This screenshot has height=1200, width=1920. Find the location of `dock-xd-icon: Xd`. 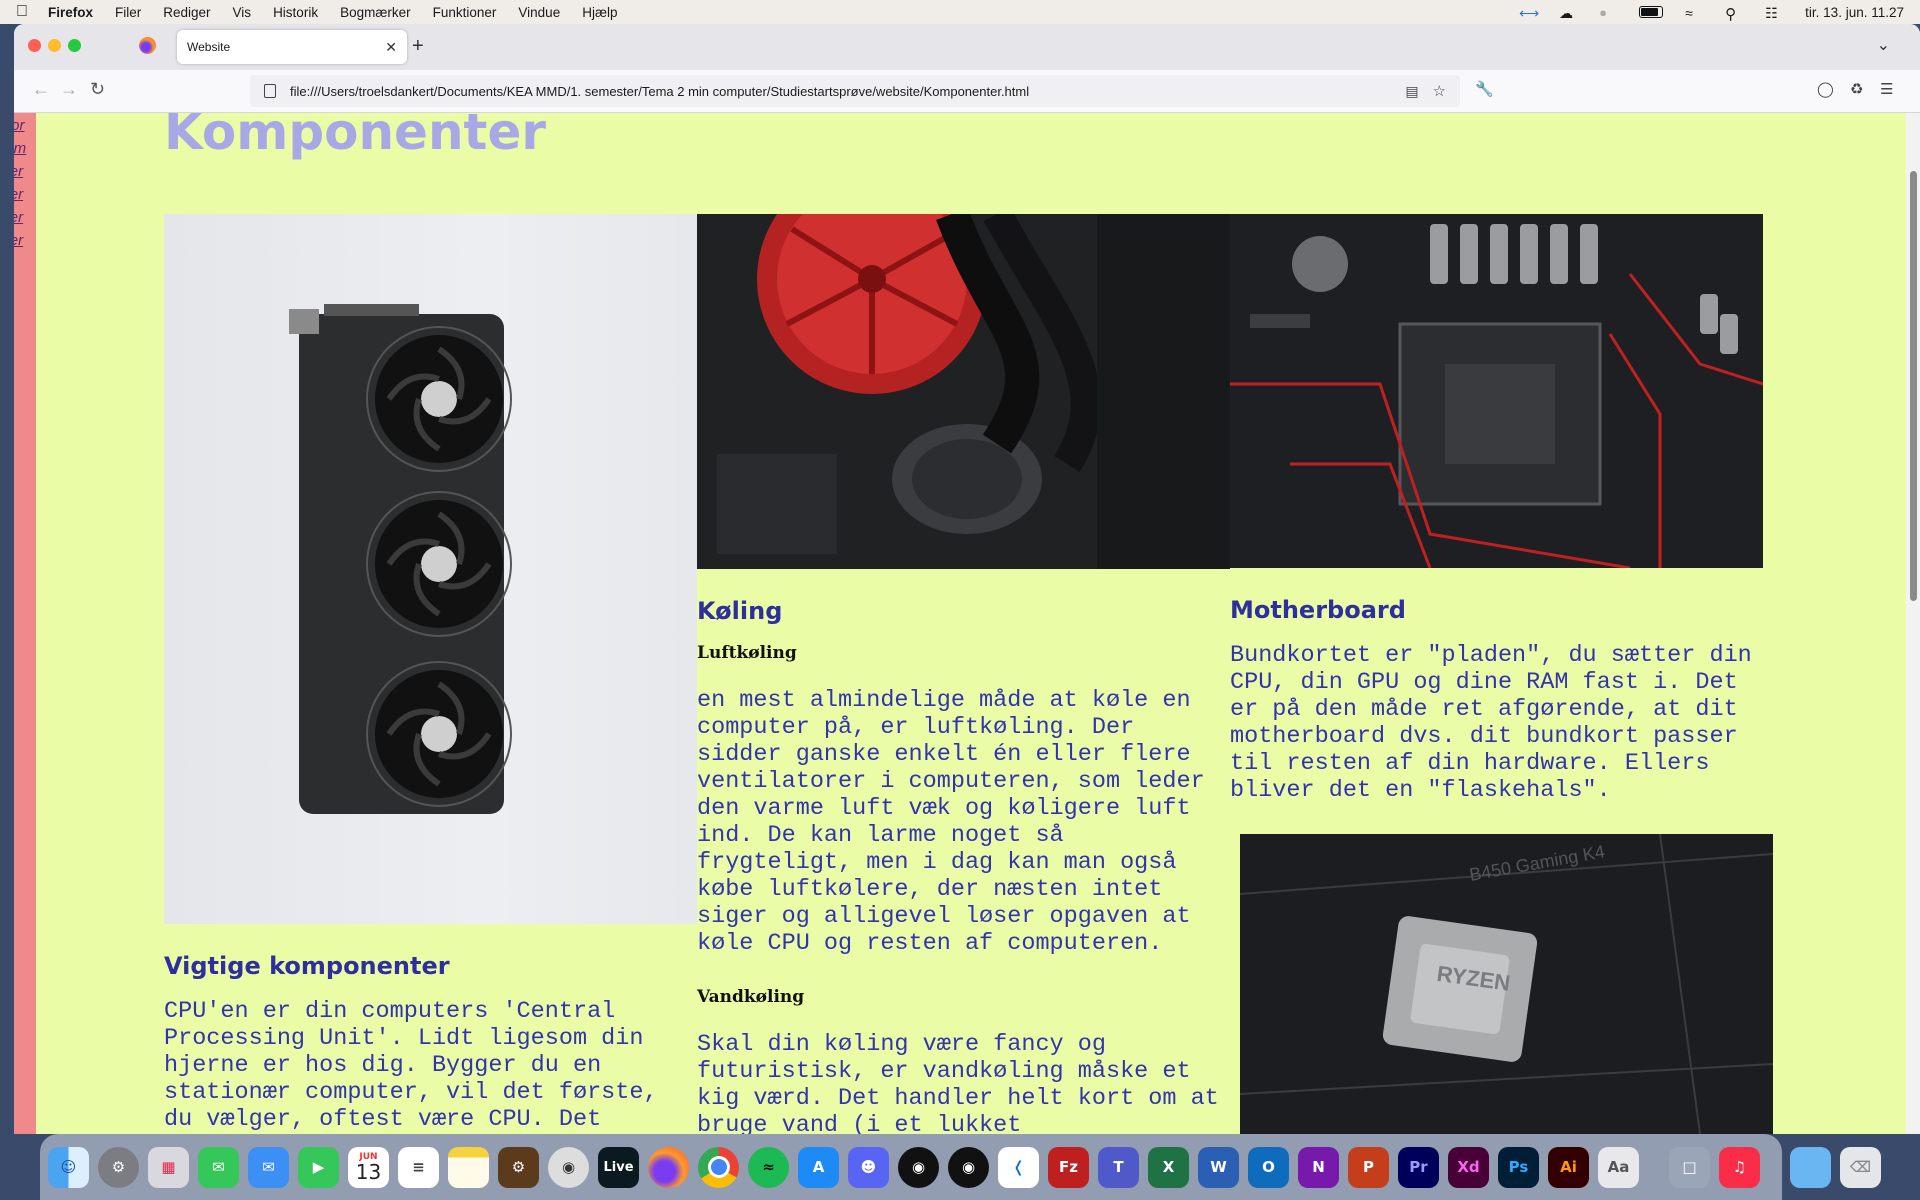

dock-xd-icon: Xd is located at coordinates (1468, 1167).